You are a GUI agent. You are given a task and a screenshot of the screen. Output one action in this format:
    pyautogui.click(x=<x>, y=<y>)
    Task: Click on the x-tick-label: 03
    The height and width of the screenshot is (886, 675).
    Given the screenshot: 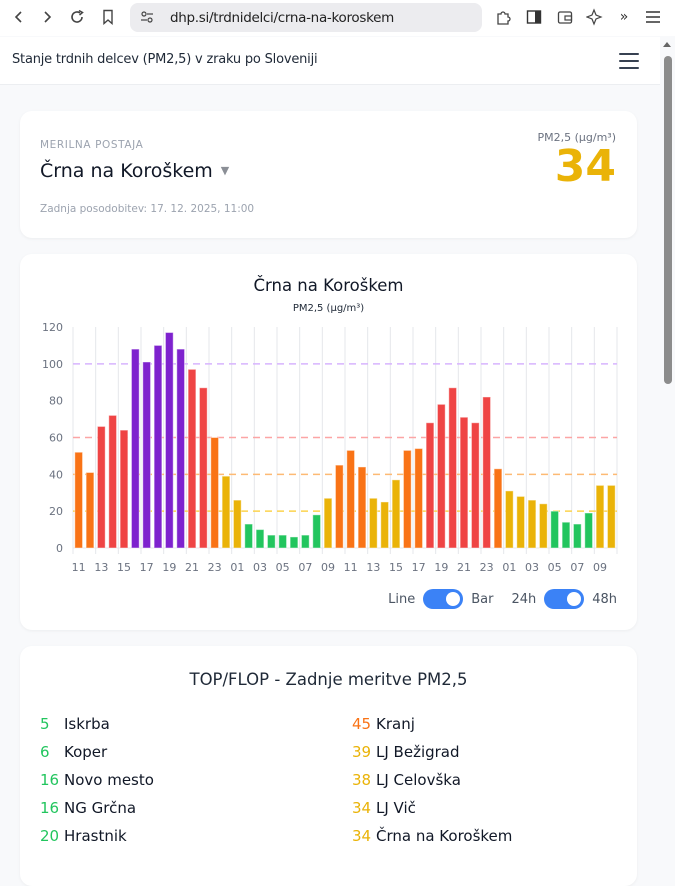 What is the action you would take?
    pyautogui.click(x=260, y=567)
    